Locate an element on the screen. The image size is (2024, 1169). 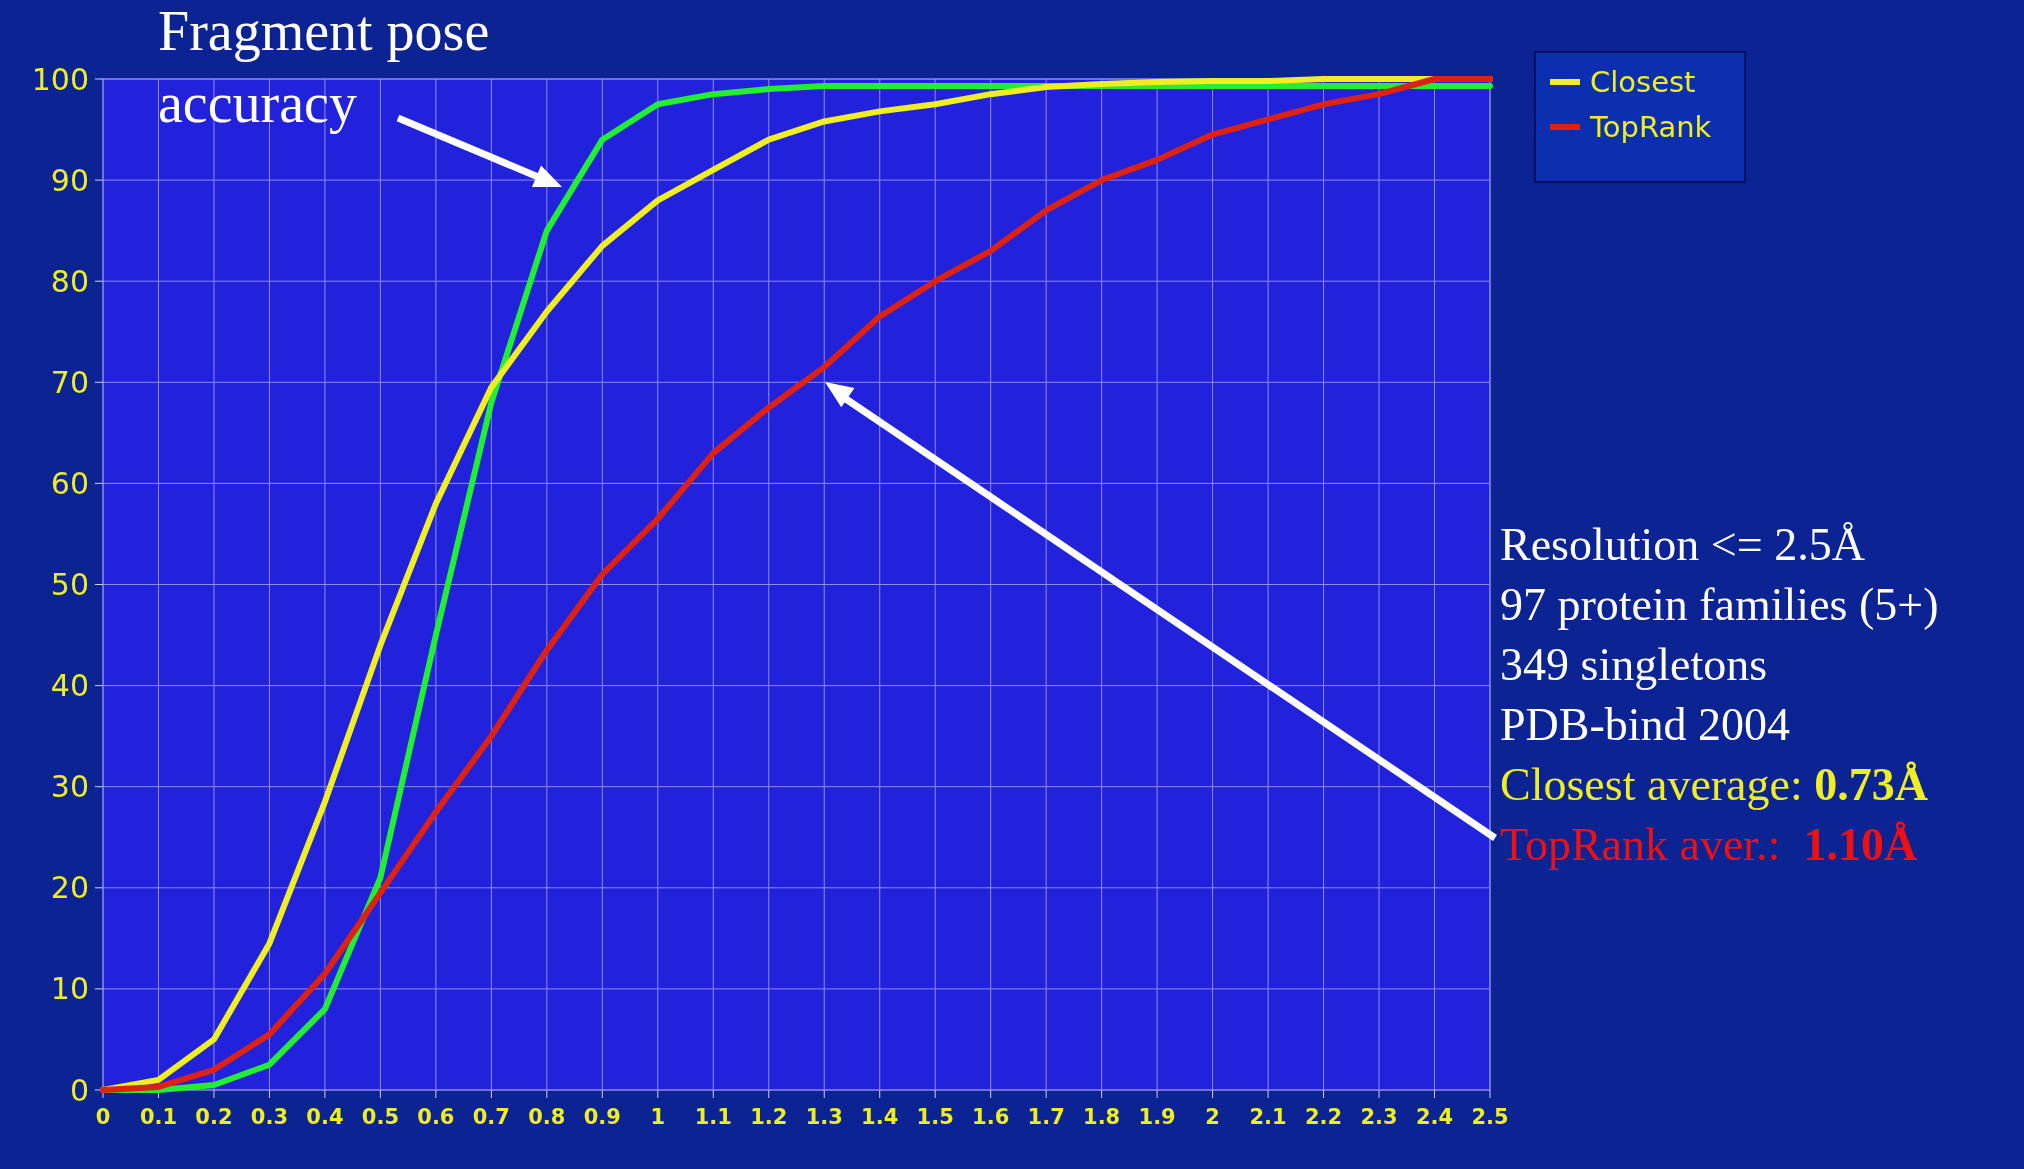
x-tick-label: 0.2 is located at coordinates (214, 1117).